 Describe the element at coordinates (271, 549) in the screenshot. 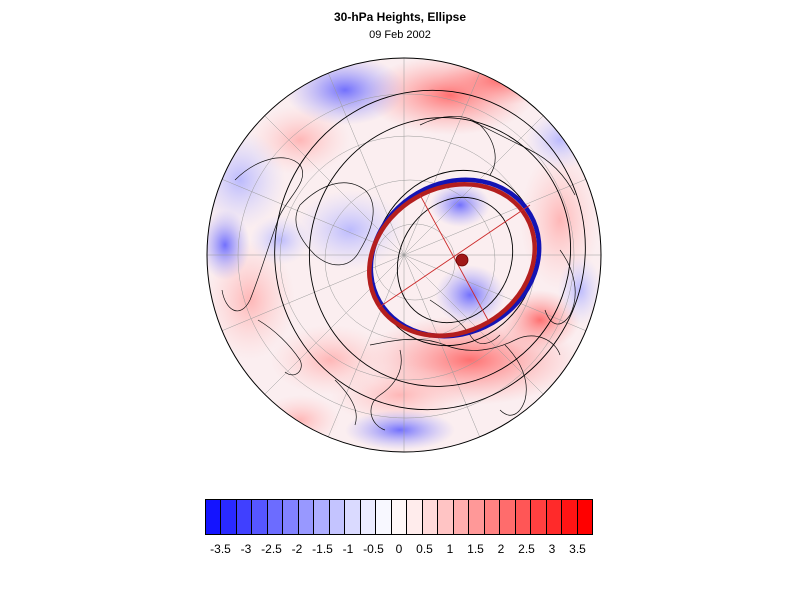

I see `colorbar-tick-label: -2.5` at that location.